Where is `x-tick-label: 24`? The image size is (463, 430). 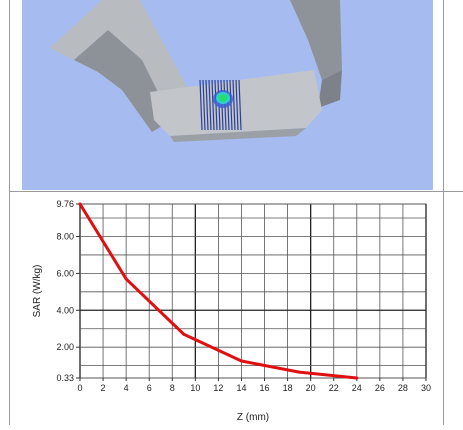
x-tick-label: 24 is located at coordinates (357, 388).